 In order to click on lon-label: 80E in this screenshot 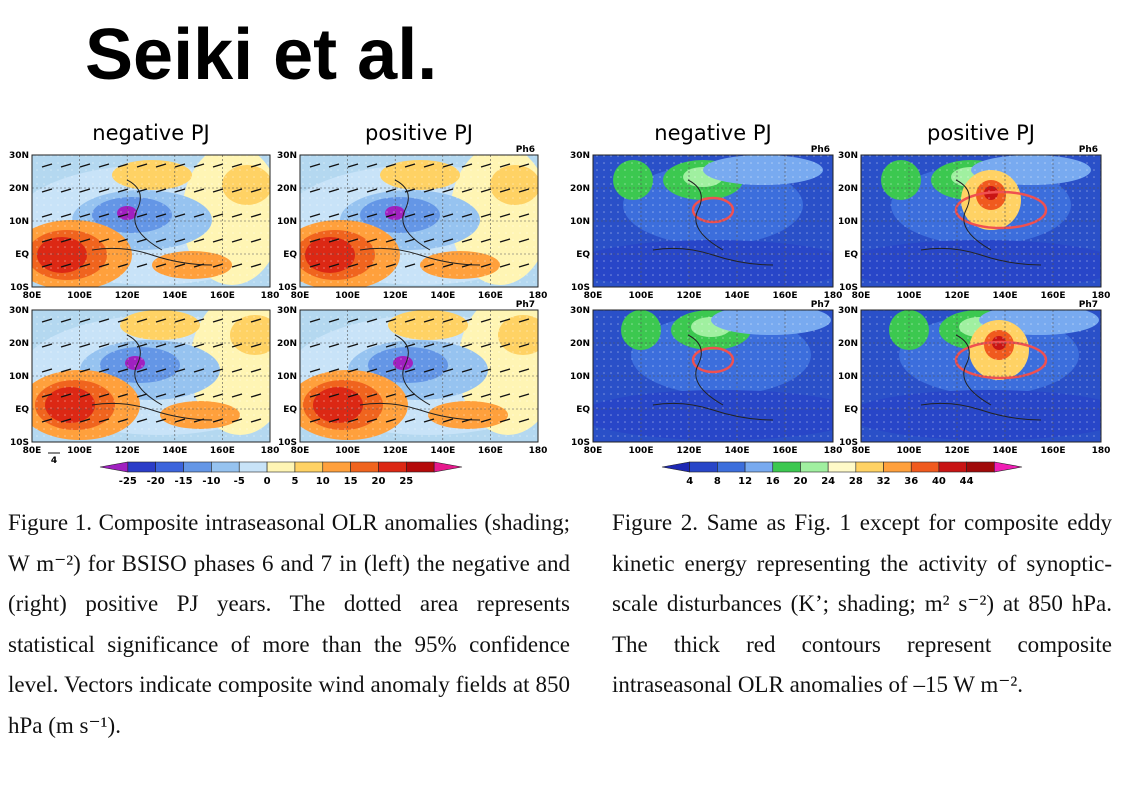, I will do `click(593, 296)`.